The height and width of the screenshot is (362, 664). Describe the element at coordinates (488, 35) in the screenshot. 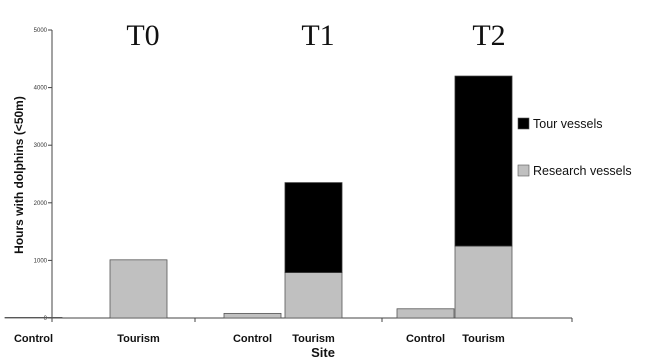

I see `panel-label-t2: T2` at that location.